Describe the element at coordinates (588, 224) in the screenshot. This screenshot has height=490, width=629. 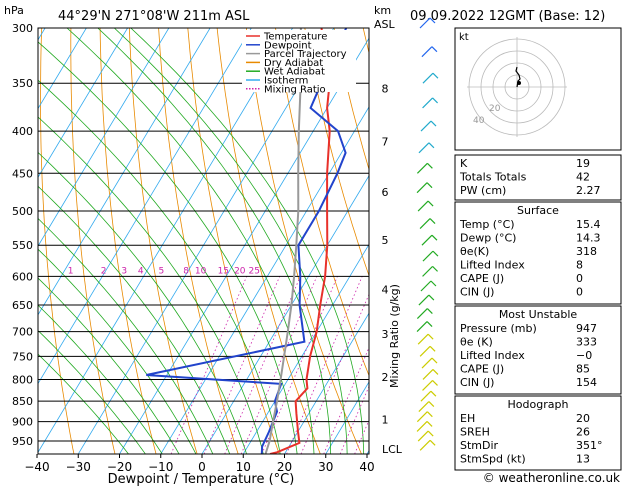
I see `surface-value: 15.4` at that location.